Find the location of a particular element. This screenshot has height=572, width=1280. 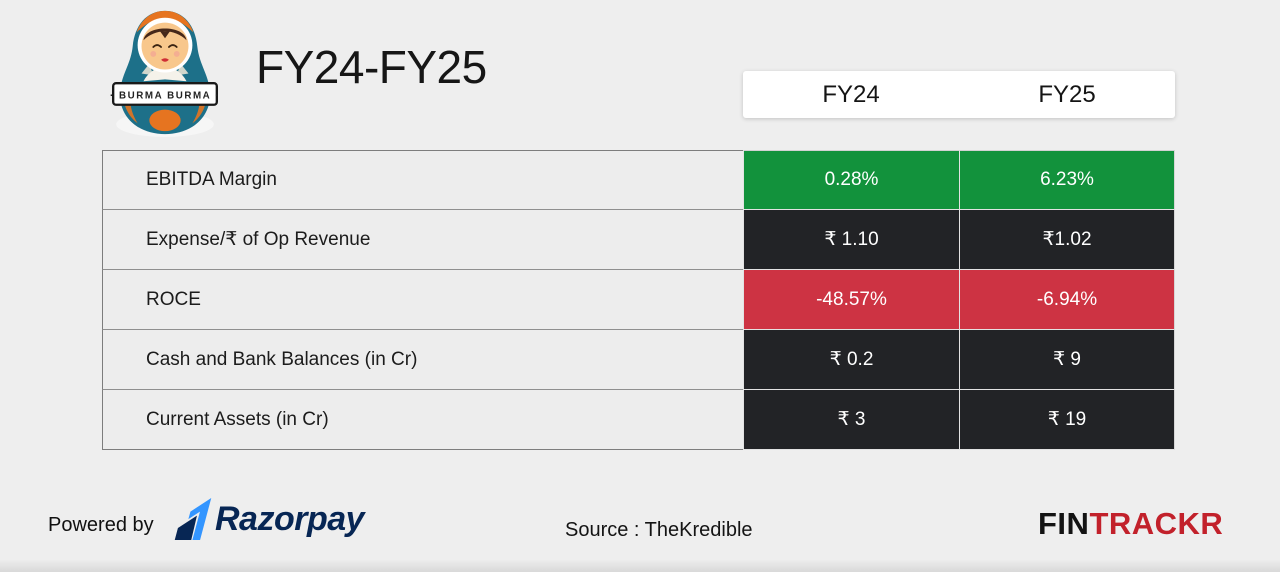

hair-peak is located at coordinates (165, 35).